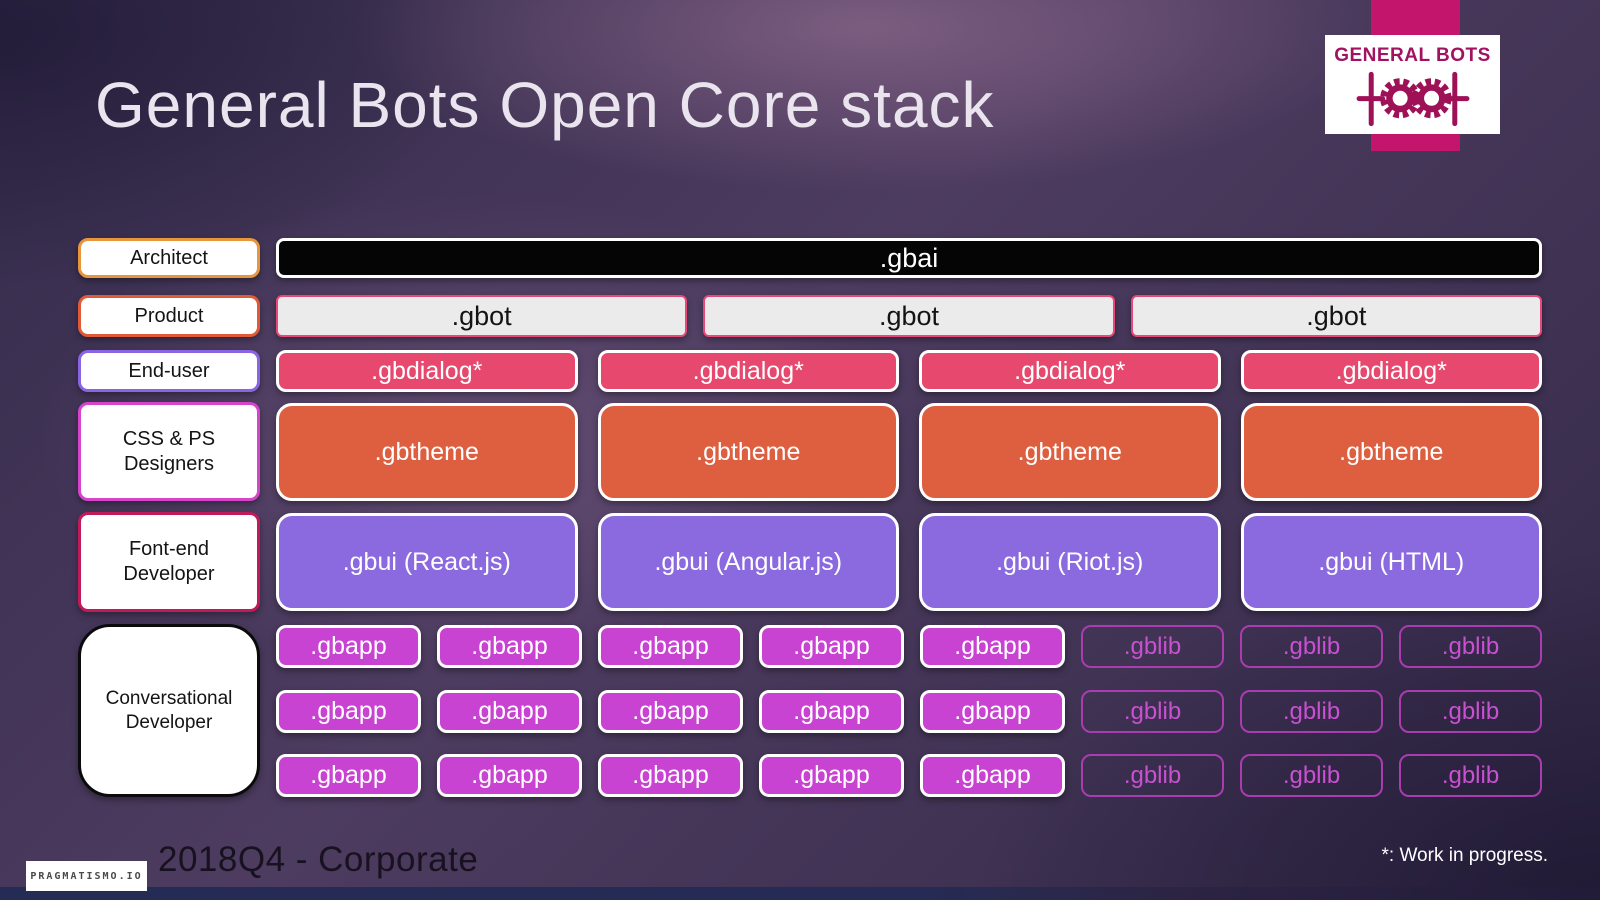 Image resolution: width=1600 pixels, height=900 pixels. I want to click on row-gbai: .gbai, so click(909, 258).